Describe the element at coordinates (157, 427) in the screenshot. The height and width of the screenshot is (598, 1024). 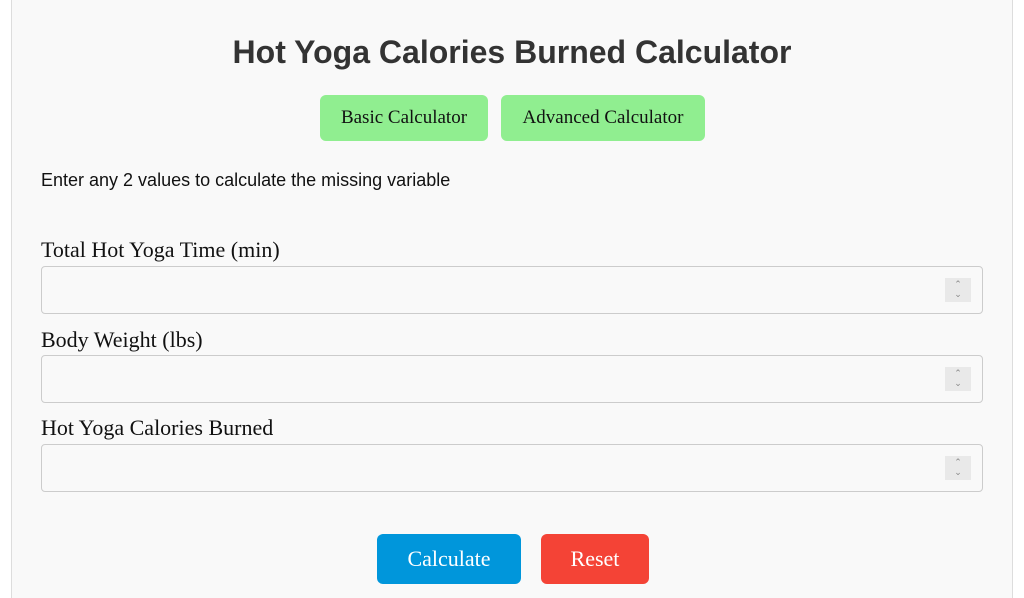
I see `calories-label: Hot Yoga Calories Burned` at that location.